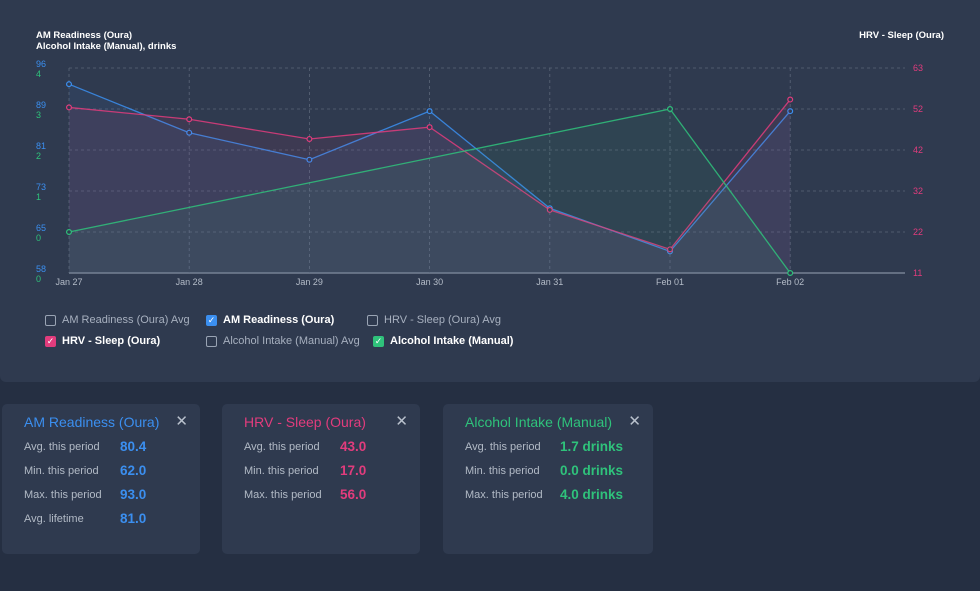 The height and width of the screenshot is (591, 980). I want to click on y-left-tick-readiness: 89, so click(41, 105).